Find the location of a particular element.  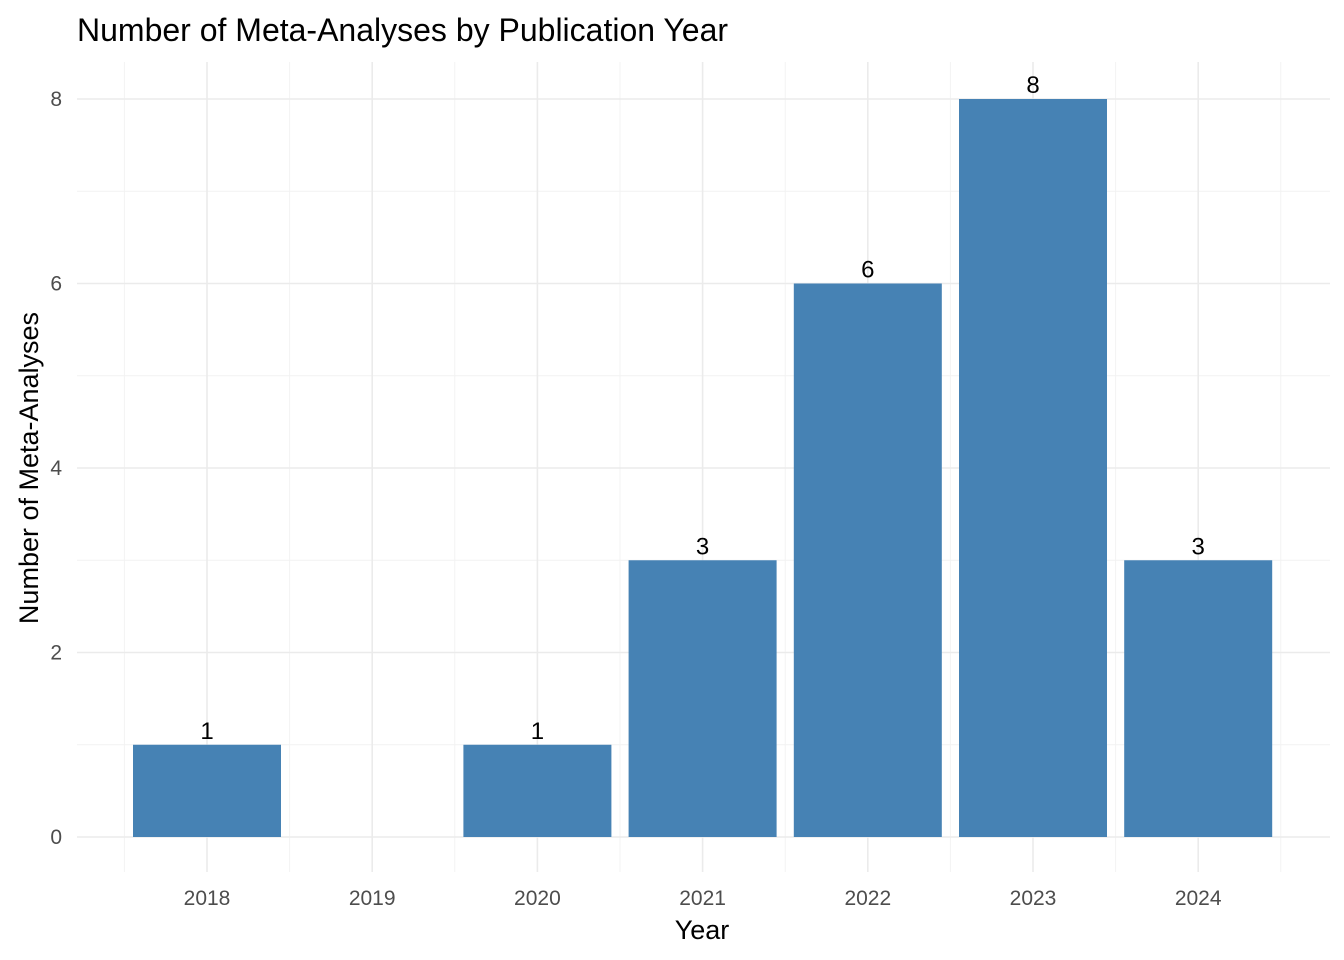

x-tick-label-2020: 2020 is located at coordinates (537, 898).